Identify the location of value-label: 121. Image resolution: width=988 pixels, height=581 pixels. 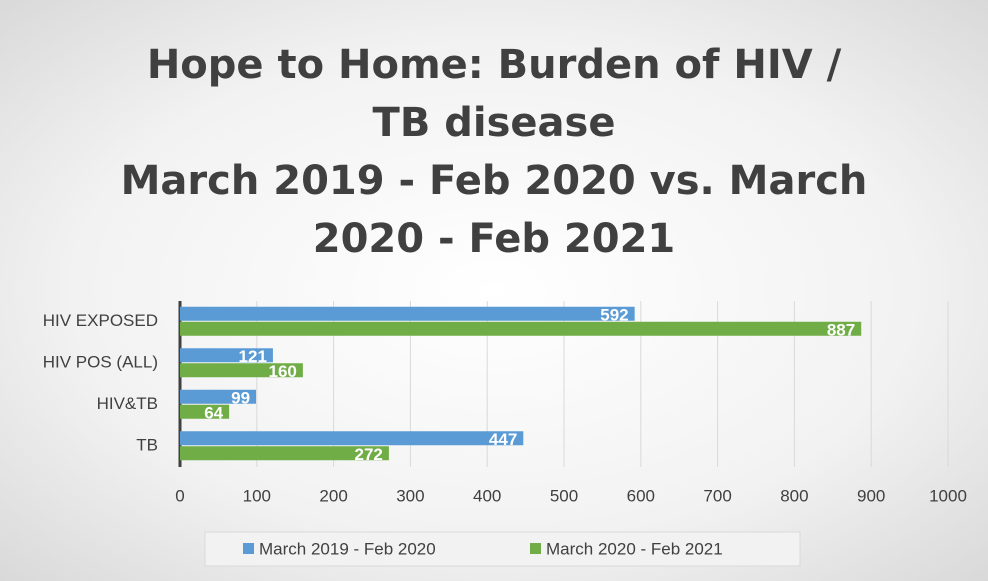
(253, 356).